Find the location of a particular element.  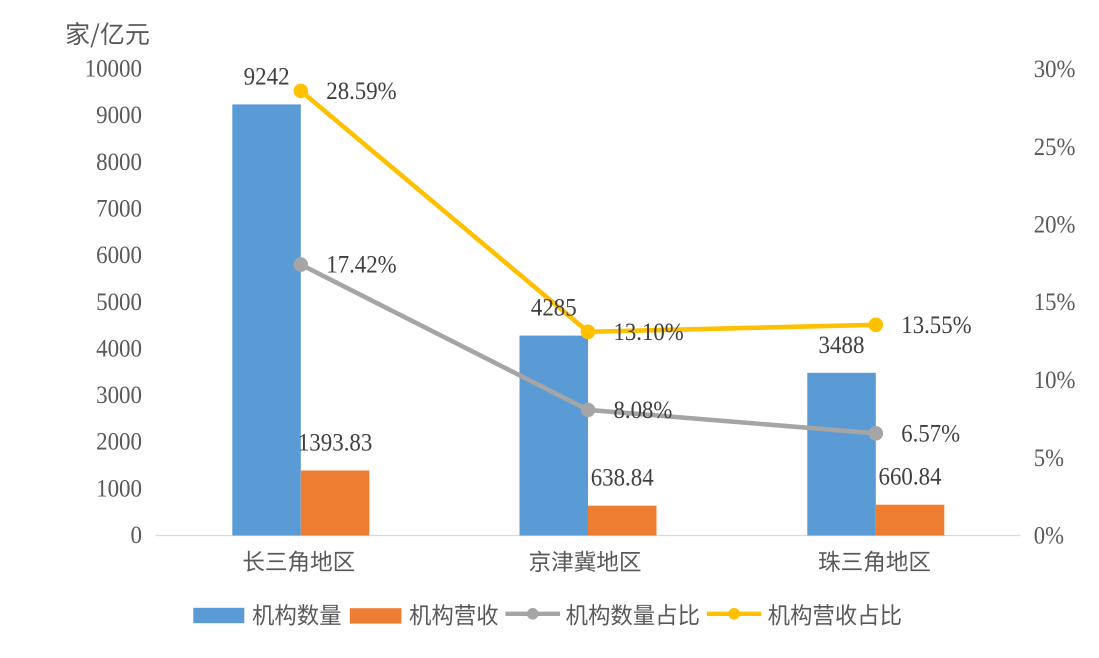

svg-text: 4000 is located at coordinates (119, 347).